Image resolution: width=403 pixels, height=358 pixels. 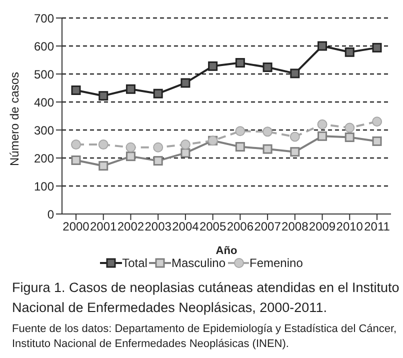 What do you see at coordinates (135, 263) in the screenshot?
I see `legend-label: Total` at bounding box center [135, 263].